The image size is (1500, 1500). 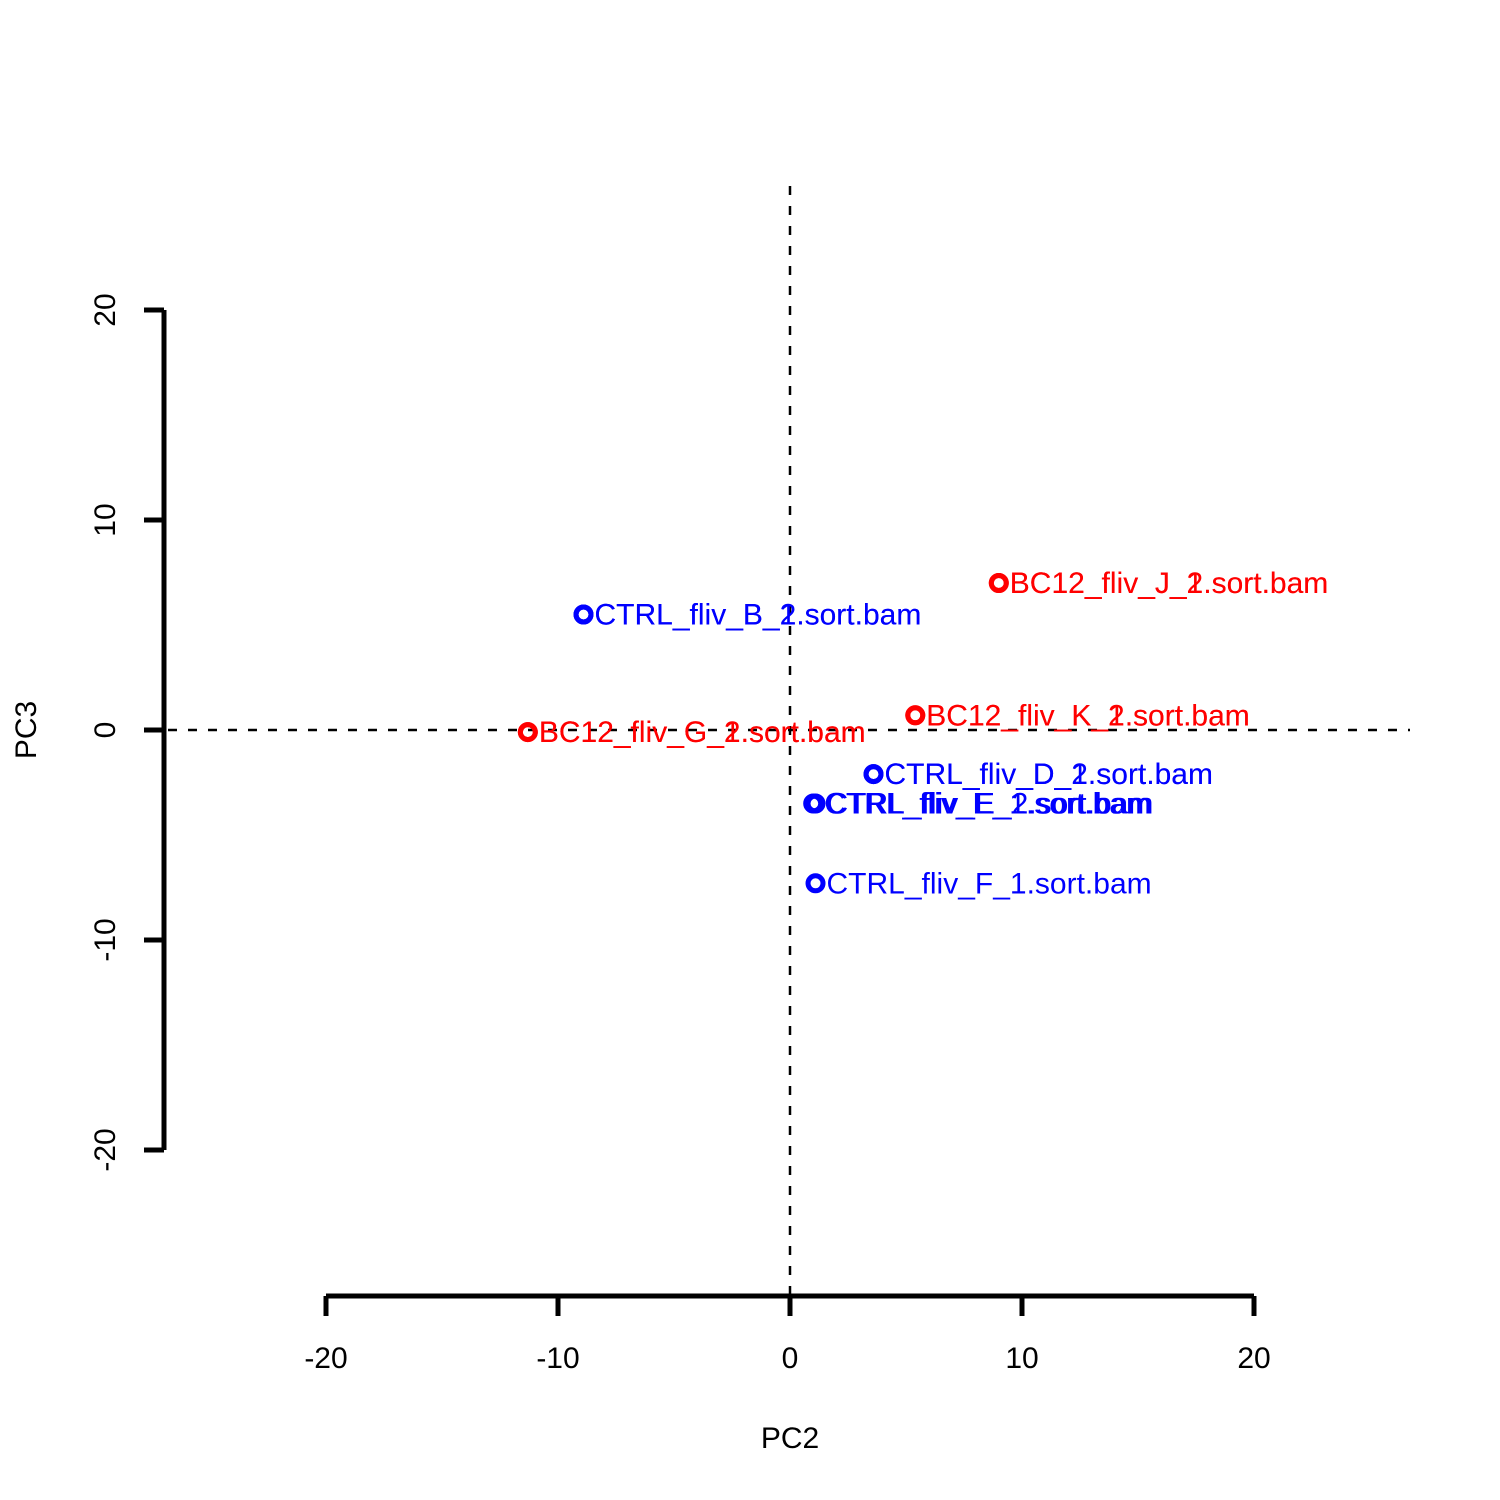 What do you see at coordinates (790, 1438) in the screenshot?
I see `x-axis-title: PC2` at bounding box center [790, 1438].